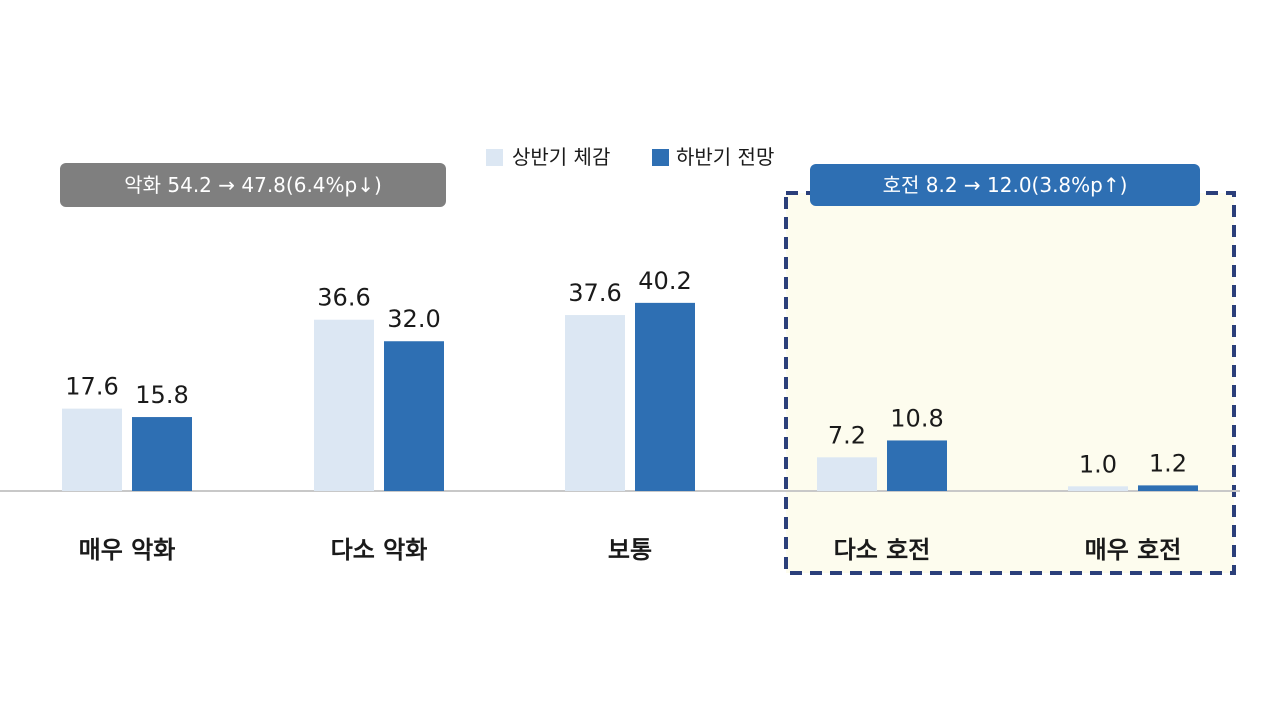 This screenshot has height=720, width=1280. I want to click on improvement-badge, so click(1005, 185).